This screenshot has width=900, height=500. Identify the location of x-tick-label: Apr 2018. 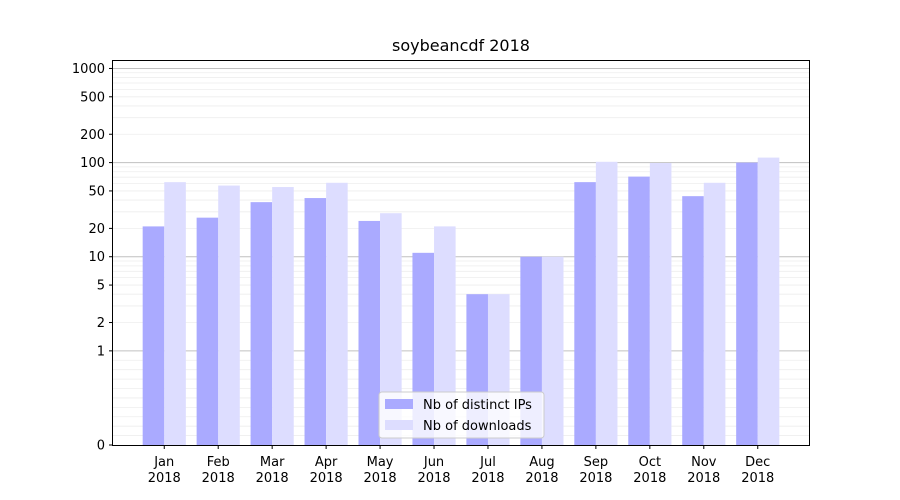
(326, 470).